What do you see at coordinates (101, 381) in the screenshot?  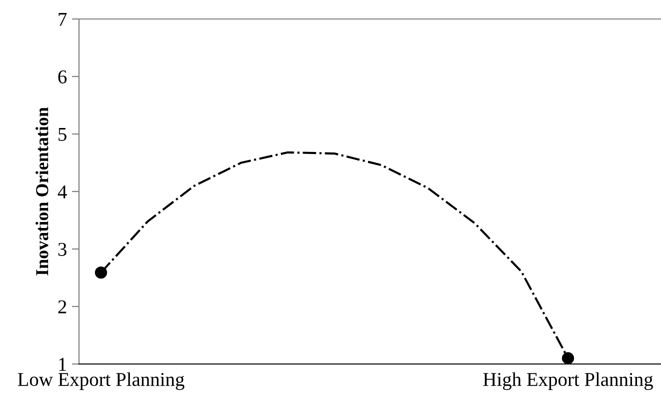 I see `x-tick-label: Low Export Planning` at bounding box center [101, 381].